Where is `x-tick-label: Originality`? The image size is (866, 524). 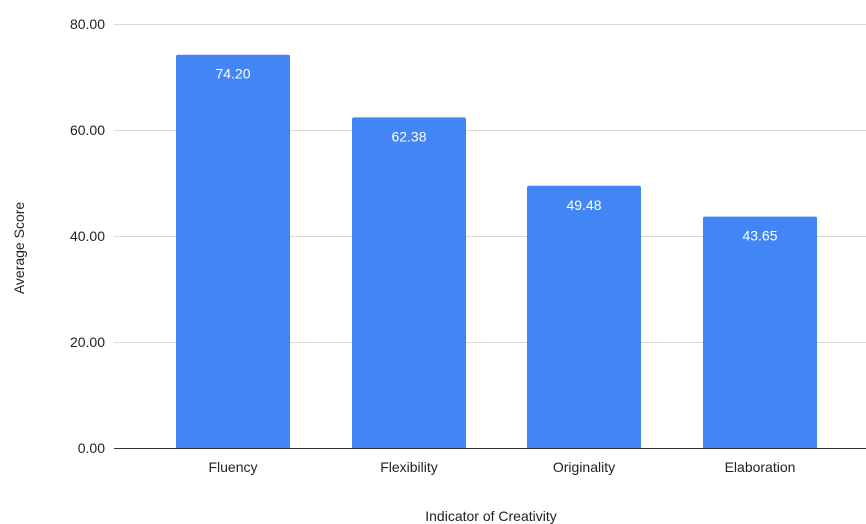
x-tick-label: Originality is located at coordinates (584, 467).